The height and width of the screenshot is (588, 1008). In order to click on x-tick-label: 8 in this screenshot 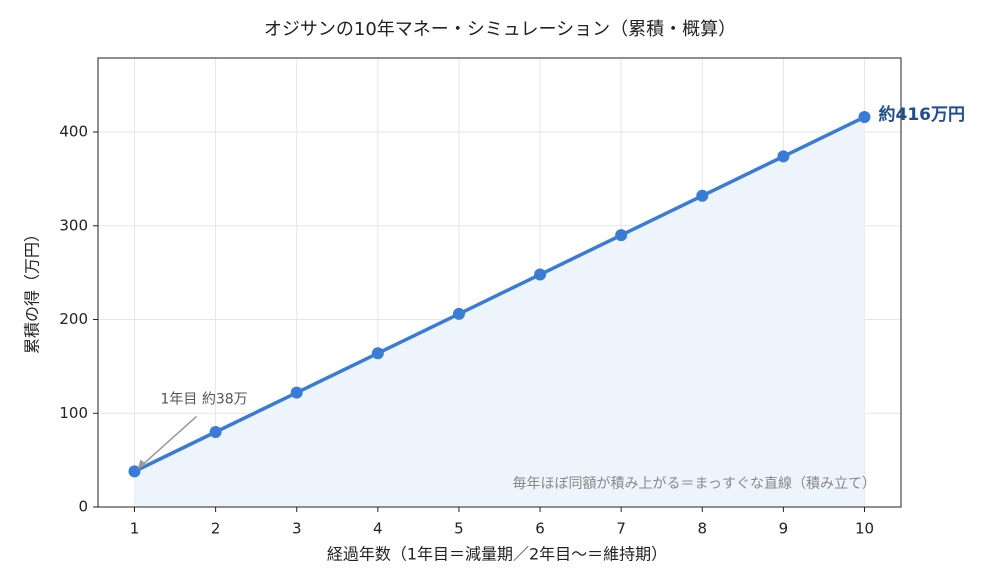, I will do `click(703, 529)`.